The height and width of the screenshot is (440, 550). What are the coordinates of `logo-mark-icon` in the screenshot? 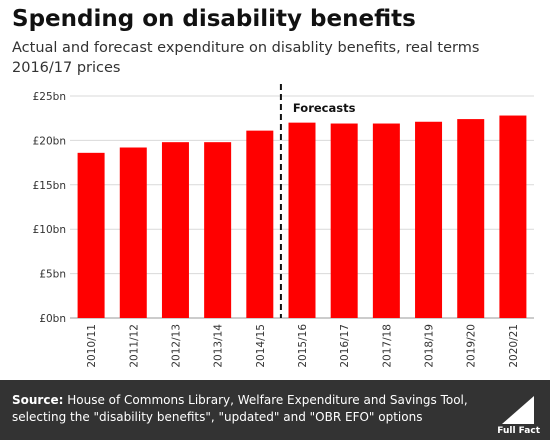 It's located at (518, 410).